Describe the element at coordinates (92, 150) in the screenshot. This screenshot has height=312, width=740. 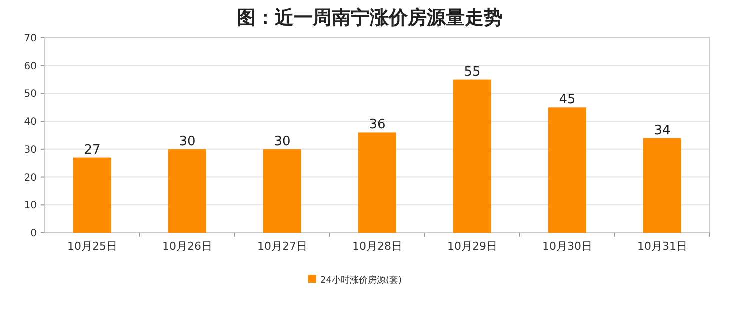
I see `data-label: 27` at that location.